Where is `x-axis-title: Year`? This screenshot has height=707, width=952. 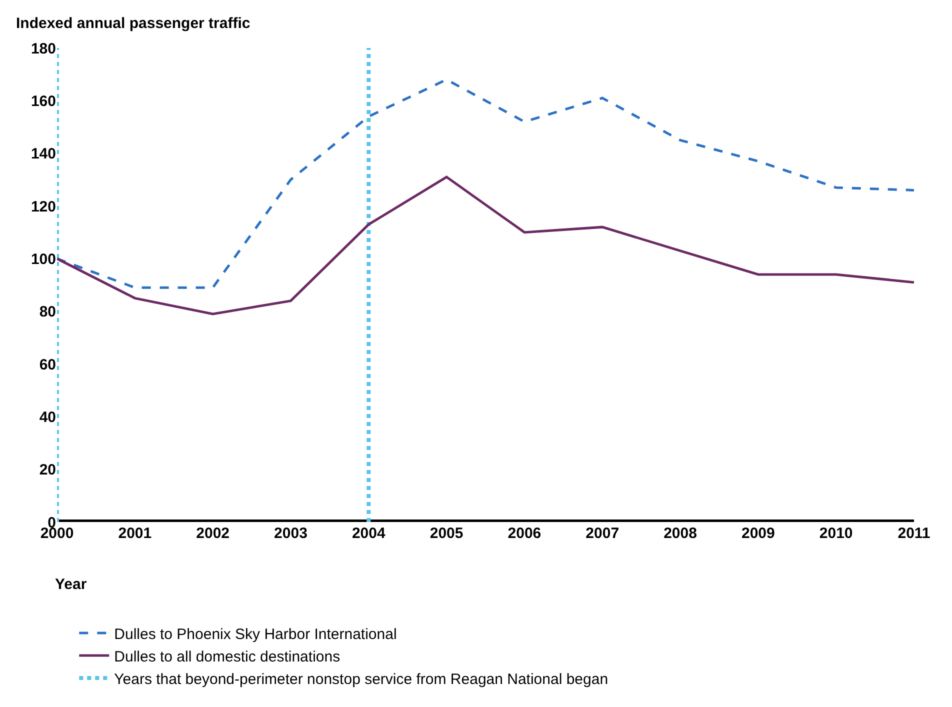
x-axis-title: Year is located at coordinates (71, 584).